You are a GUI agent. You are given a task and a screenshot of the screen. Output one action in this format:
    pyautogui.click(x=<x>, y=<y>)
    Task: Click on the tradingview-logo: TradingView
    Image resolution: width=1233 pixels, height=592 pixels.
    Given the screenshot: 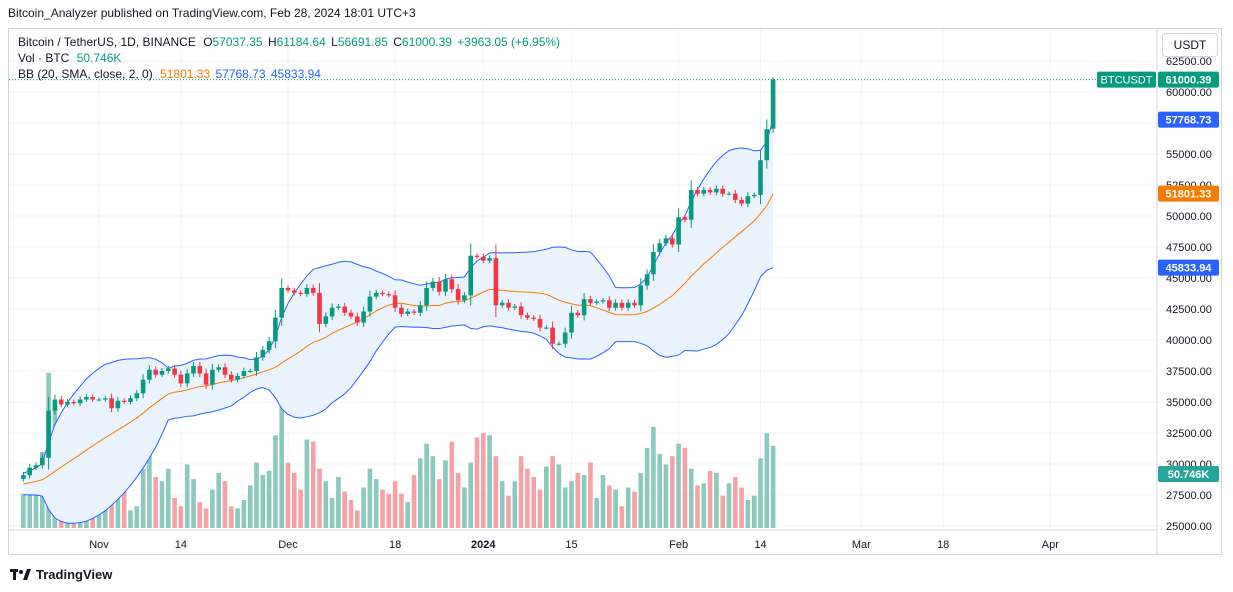 What is the action you would take?
    pyautogui.click(x=61, y=574)
    